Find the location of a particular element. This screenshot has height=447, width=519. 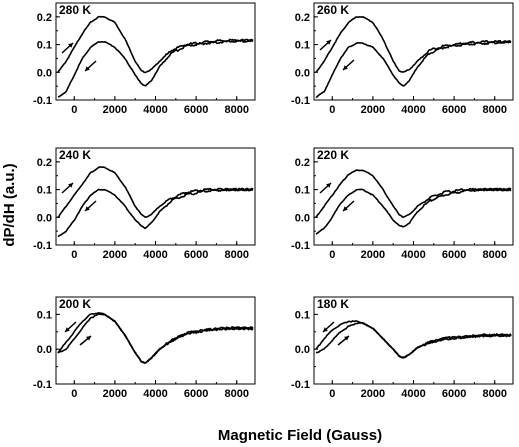

panel-3: -0.1 0.0 0.1 0.2 0 2000 4000 6000 8000 220 K is located at coordinates (402, 204).